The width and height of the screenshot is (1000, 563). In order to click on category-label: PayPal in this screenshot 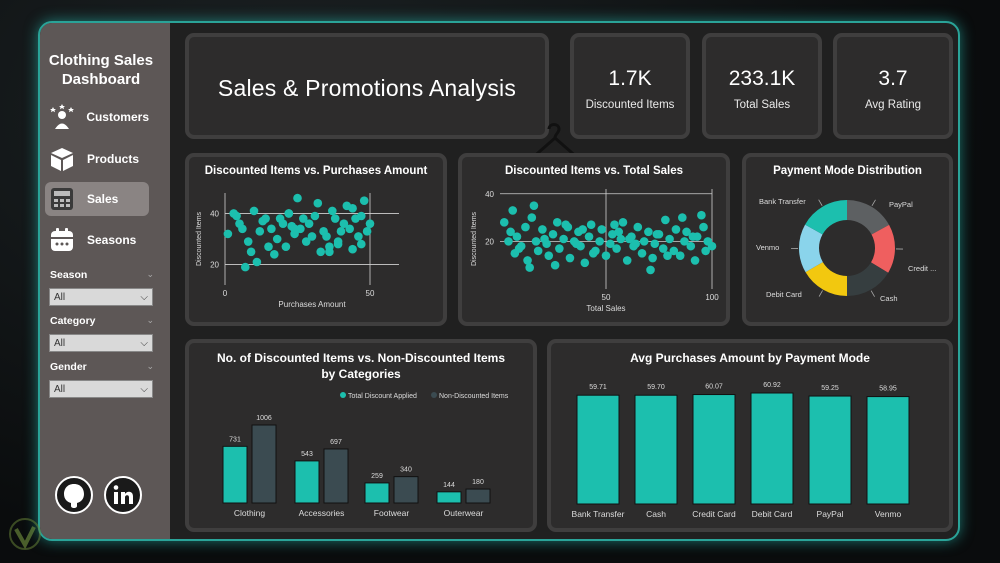, I will do `click(830, 514)`.